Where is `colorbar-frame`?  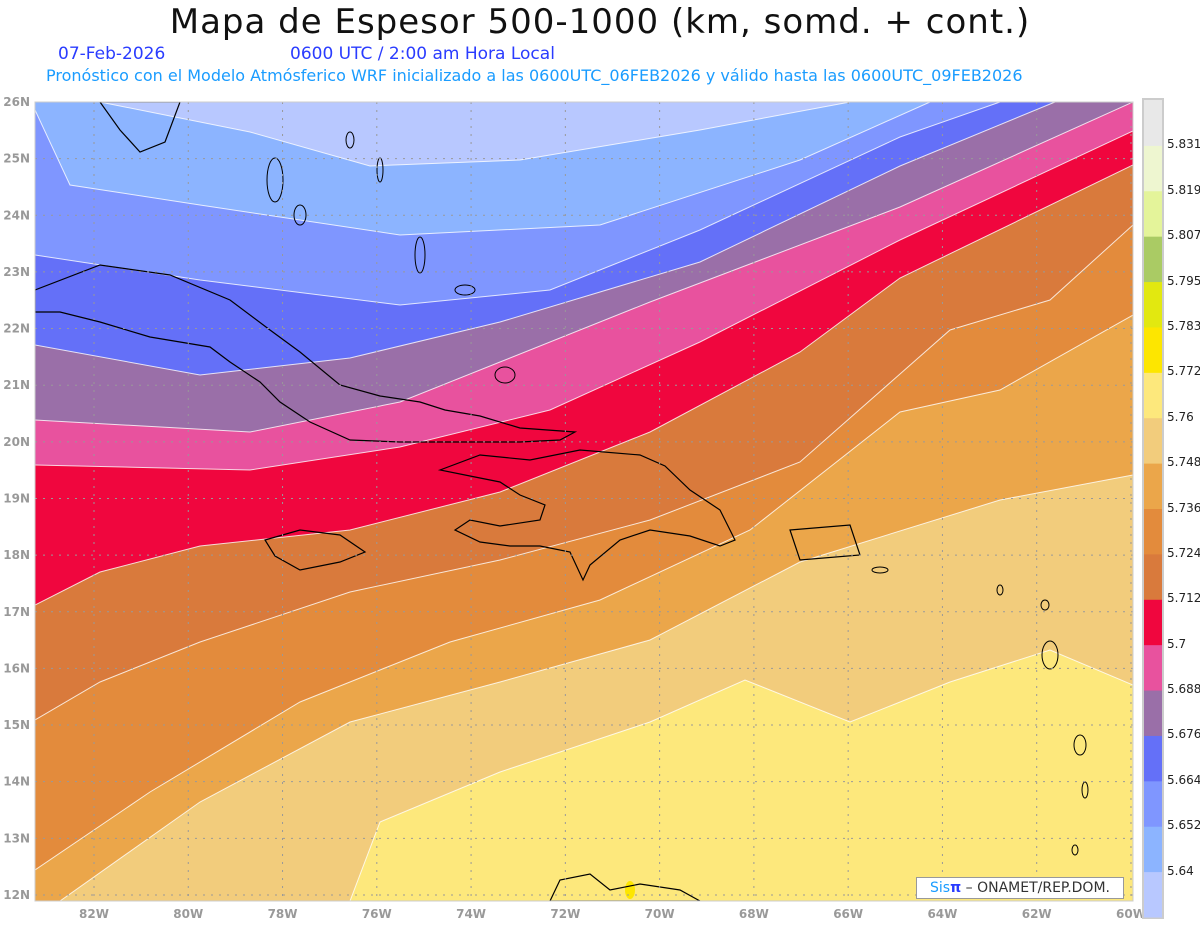 colorbar-frame is located at coordinates (1153, 508).